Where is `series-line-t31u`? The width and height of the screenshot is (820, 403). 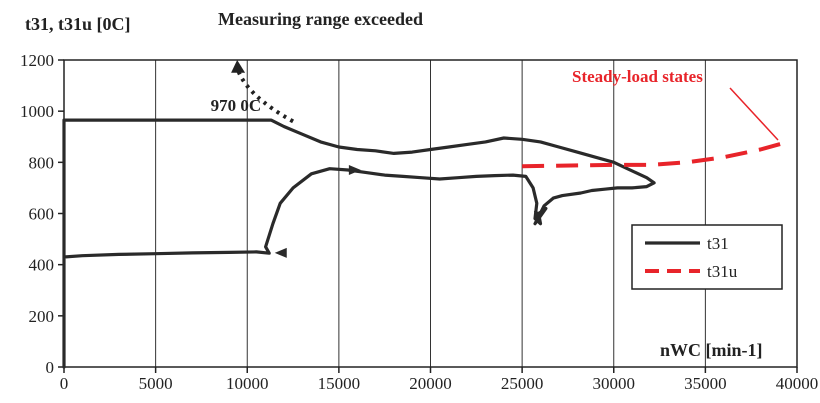 series-line-t31u is located at coordinates (655, 154).